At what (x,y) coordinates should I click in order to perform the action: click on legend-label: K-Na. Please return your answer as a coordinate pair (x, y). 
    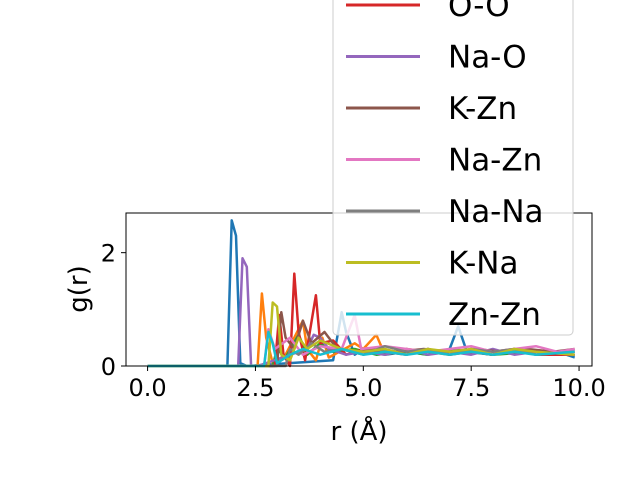
    Looking at the image, I should click on (483, 264).